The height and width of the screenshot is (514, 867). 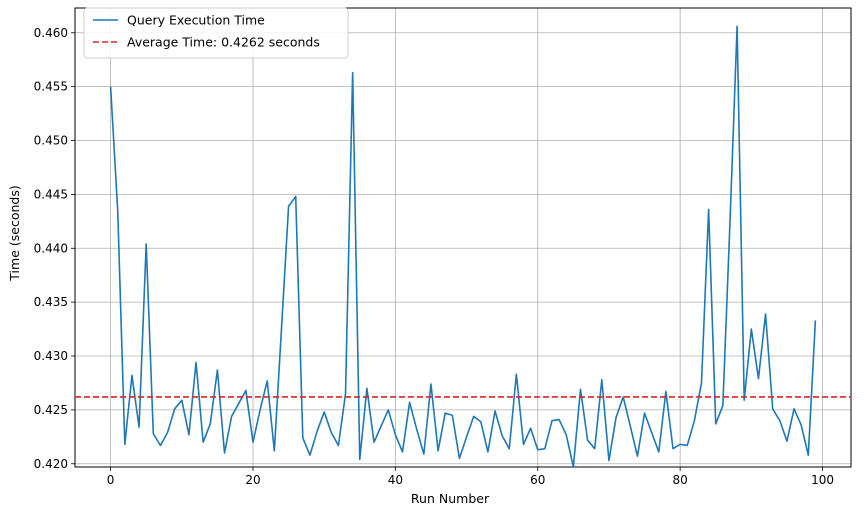 I want to click on y-tick-label: 0.450, so click(x=51, y=141).